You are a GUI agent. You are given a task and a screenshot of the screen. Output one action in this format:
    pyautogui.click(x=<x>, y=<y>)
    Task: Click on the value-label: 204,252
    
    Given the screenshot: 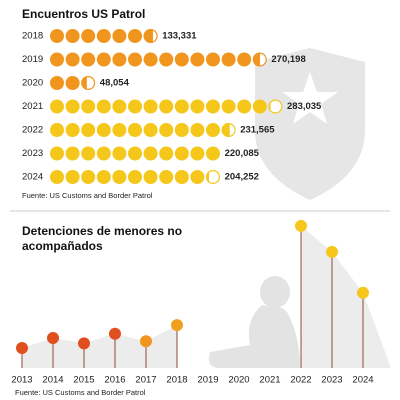 What is the action you would take?
    pyautogui.click(x=242, y=177)
    